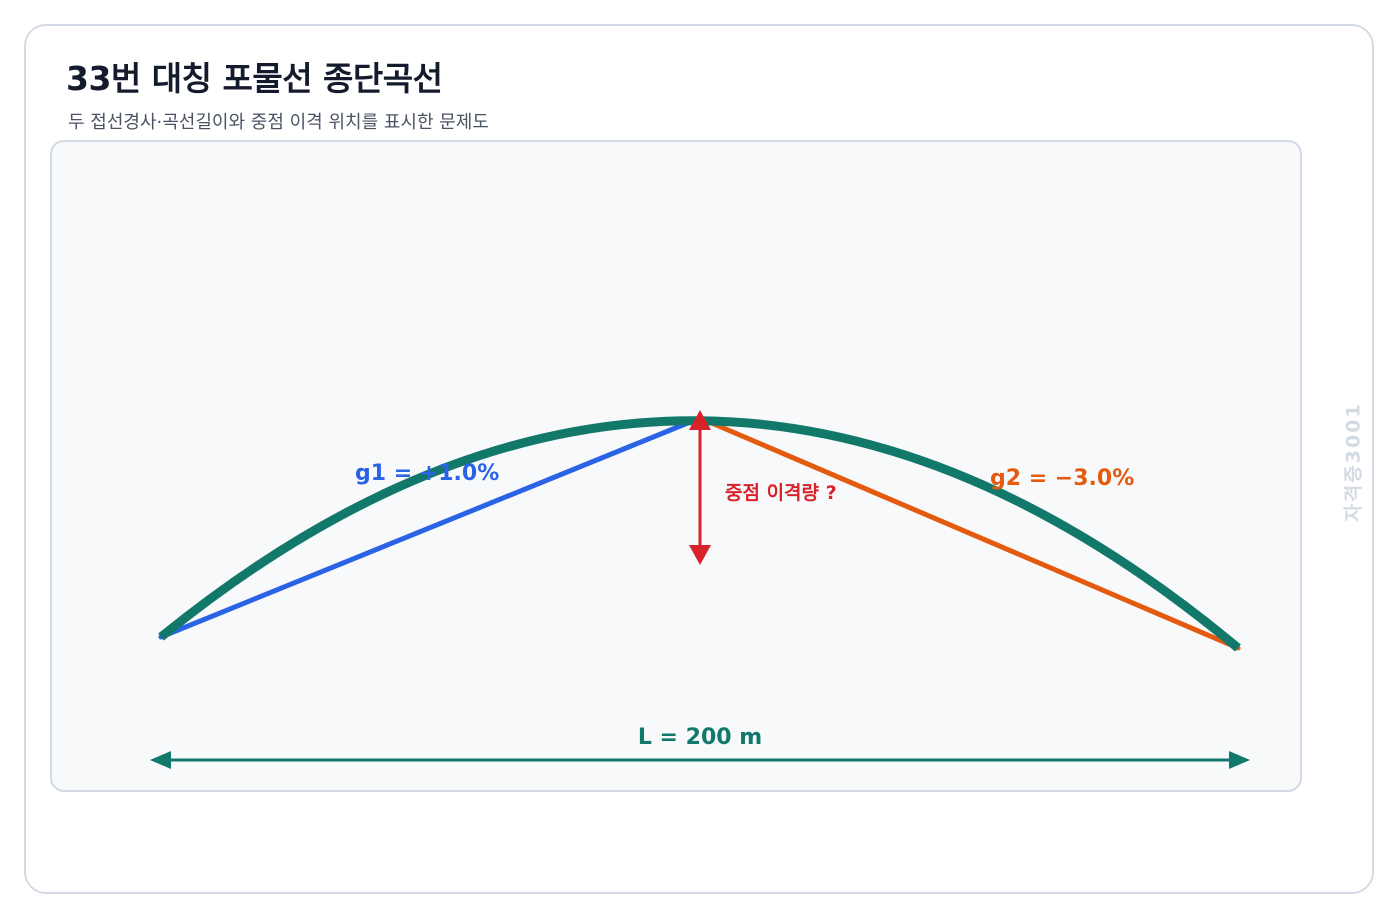  Describe the element at coordinates (1062, 478) in the screenshot. I see `grade-out-label: g2 = −3.0%` at that location.